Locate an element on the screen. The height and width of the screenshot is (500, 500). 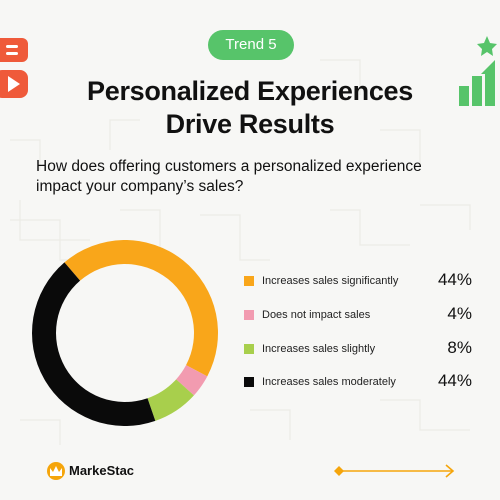
title-line-1: Personalized Experiences is located at coordinates (250, 91).